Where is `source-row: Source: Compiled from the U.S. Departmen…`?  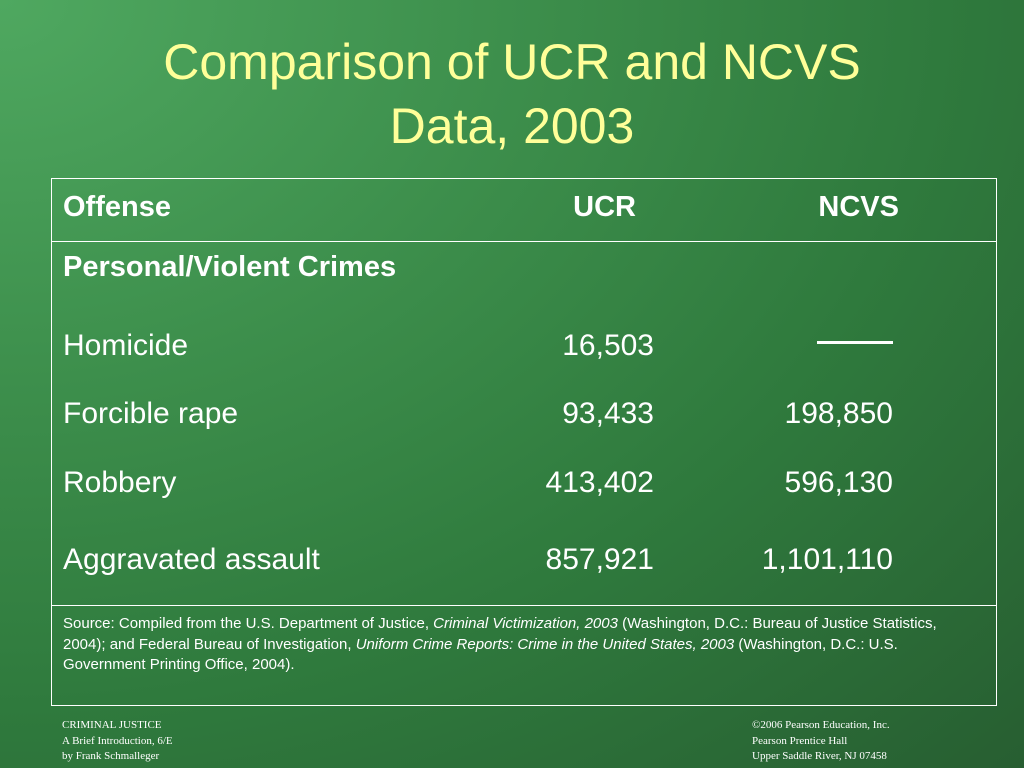 source-row: Source: Compiled from the U.S. Departmen… is located at coordinates (524, 655).